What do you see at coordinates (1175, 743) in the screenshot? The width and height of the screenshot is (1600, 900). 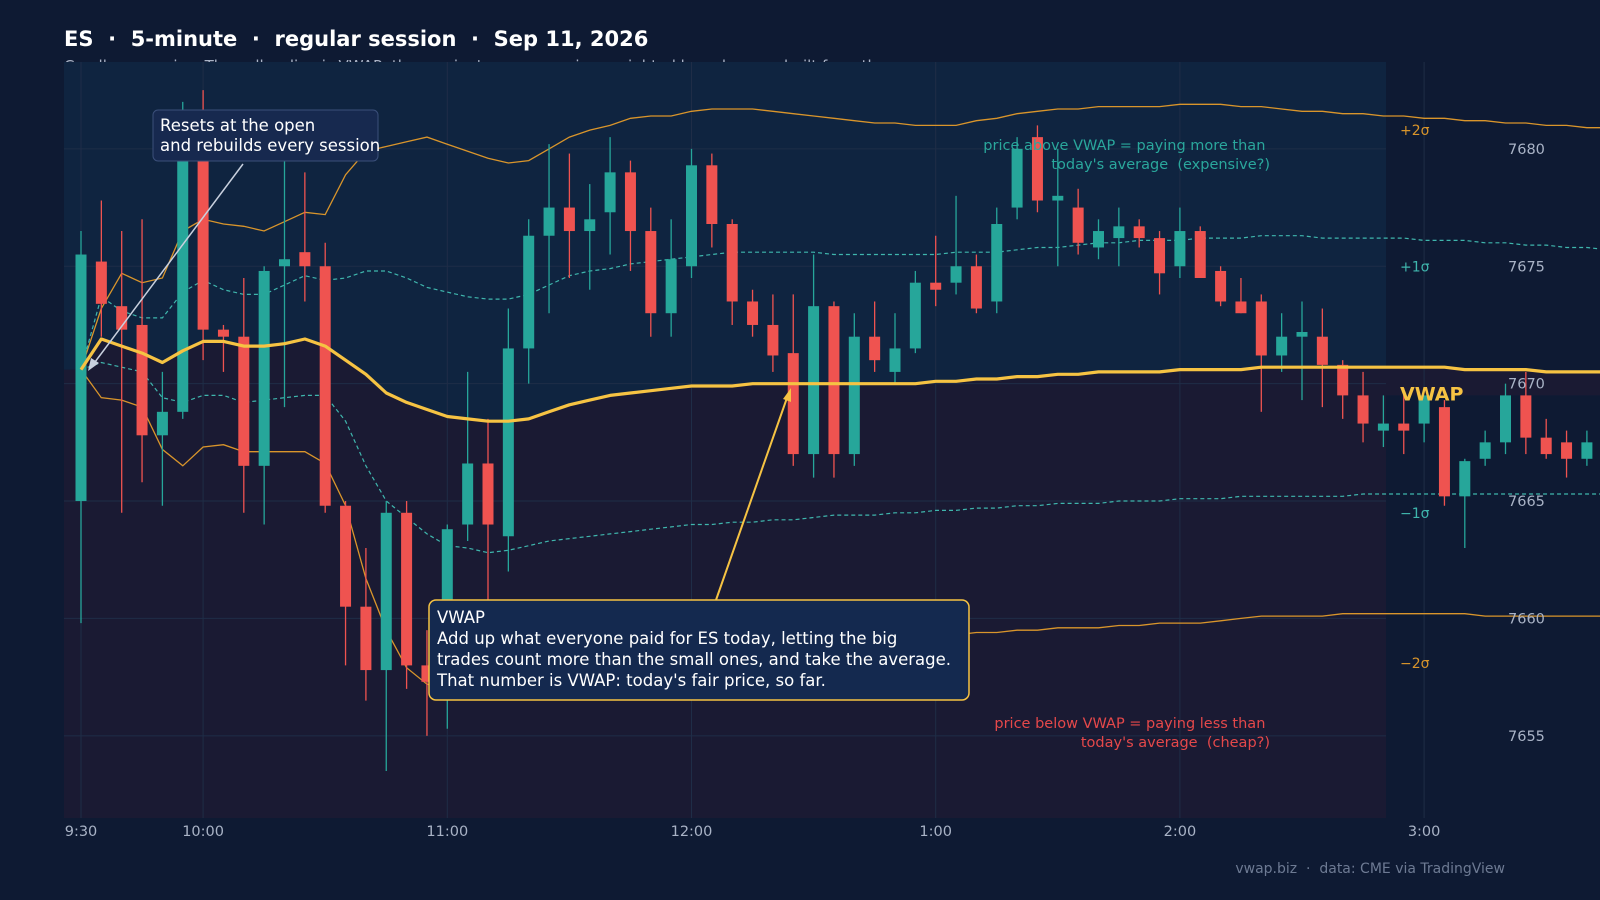 I see `below-vwap-line-2: today's average (cheap?)` at bounding box center [1175, 743].